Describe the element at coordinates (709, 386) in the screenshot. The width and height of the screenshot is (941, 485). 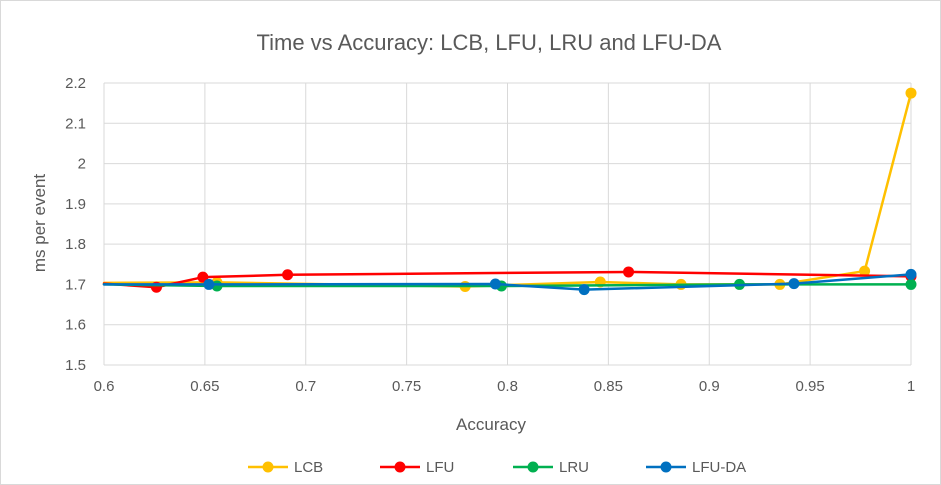
I see `x-tick-label: 0.9` at that location.